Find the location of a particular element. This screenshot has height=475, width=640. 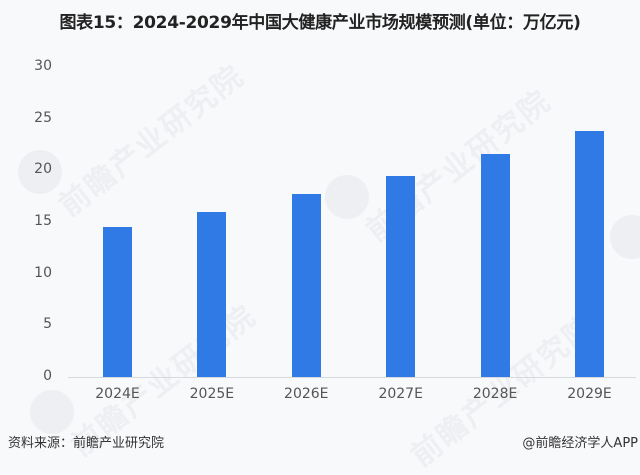

bar-2026E is located at coordinates (306, 285).